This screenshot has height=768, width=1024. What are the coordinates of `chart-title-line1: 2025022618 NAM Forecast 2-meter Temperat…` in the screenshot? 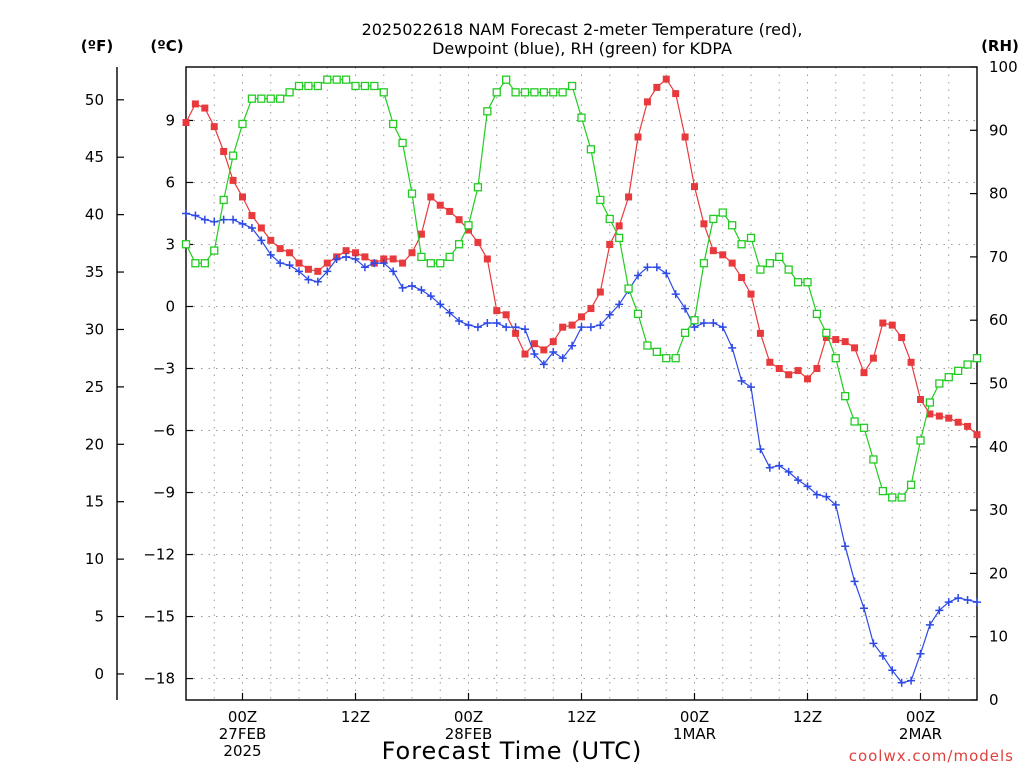 It's located at (582, 29).